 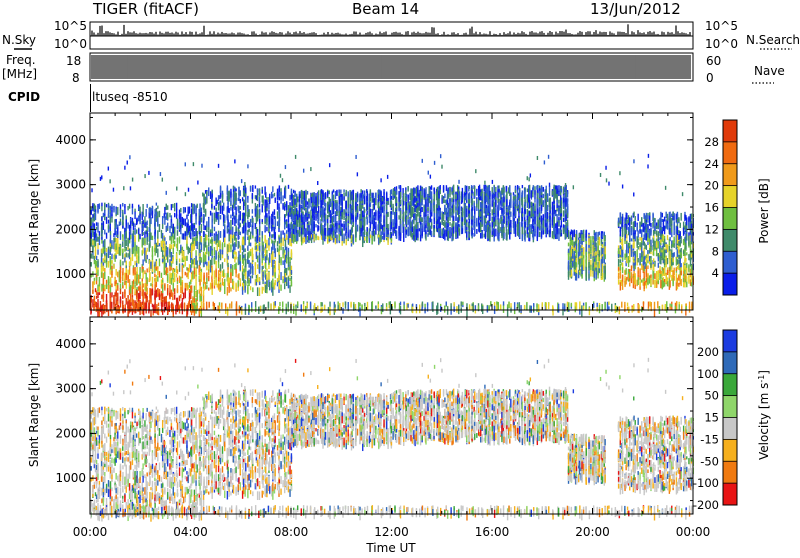 What do you see at coordinates (773, 40) in the screenshot?
I see `nsearch-label: N.Search` at bounding box center [773, 40].